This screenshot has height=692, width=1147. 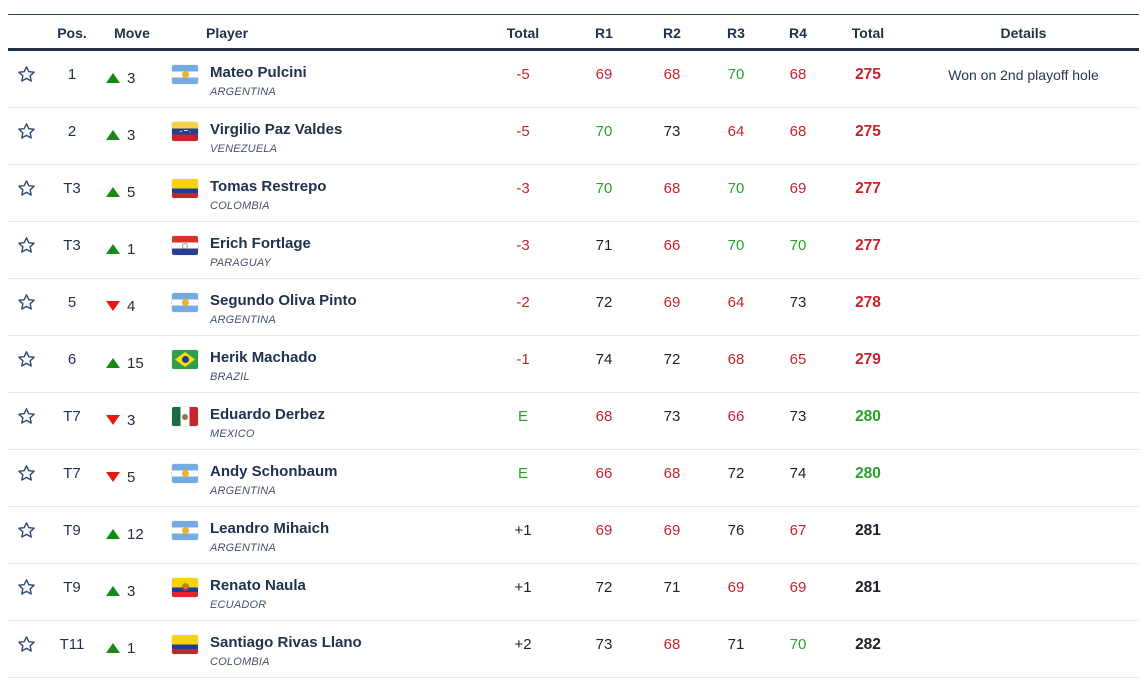 What do you see at coordinates (185, 416) in the screenshot?
I see `flag-mexico` at bounding box center [185, 416].